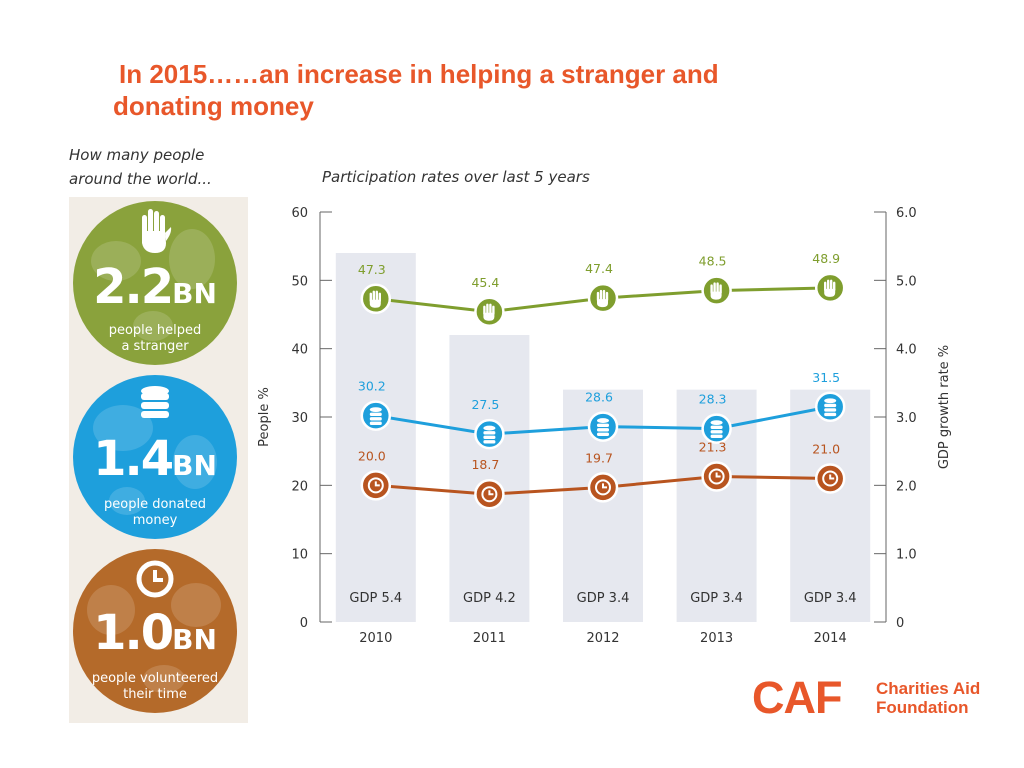  What do you see at coordinates (489, 638) in the screenshot?
I see `x-tick-label: 2011` at bounding box center [489, 638].